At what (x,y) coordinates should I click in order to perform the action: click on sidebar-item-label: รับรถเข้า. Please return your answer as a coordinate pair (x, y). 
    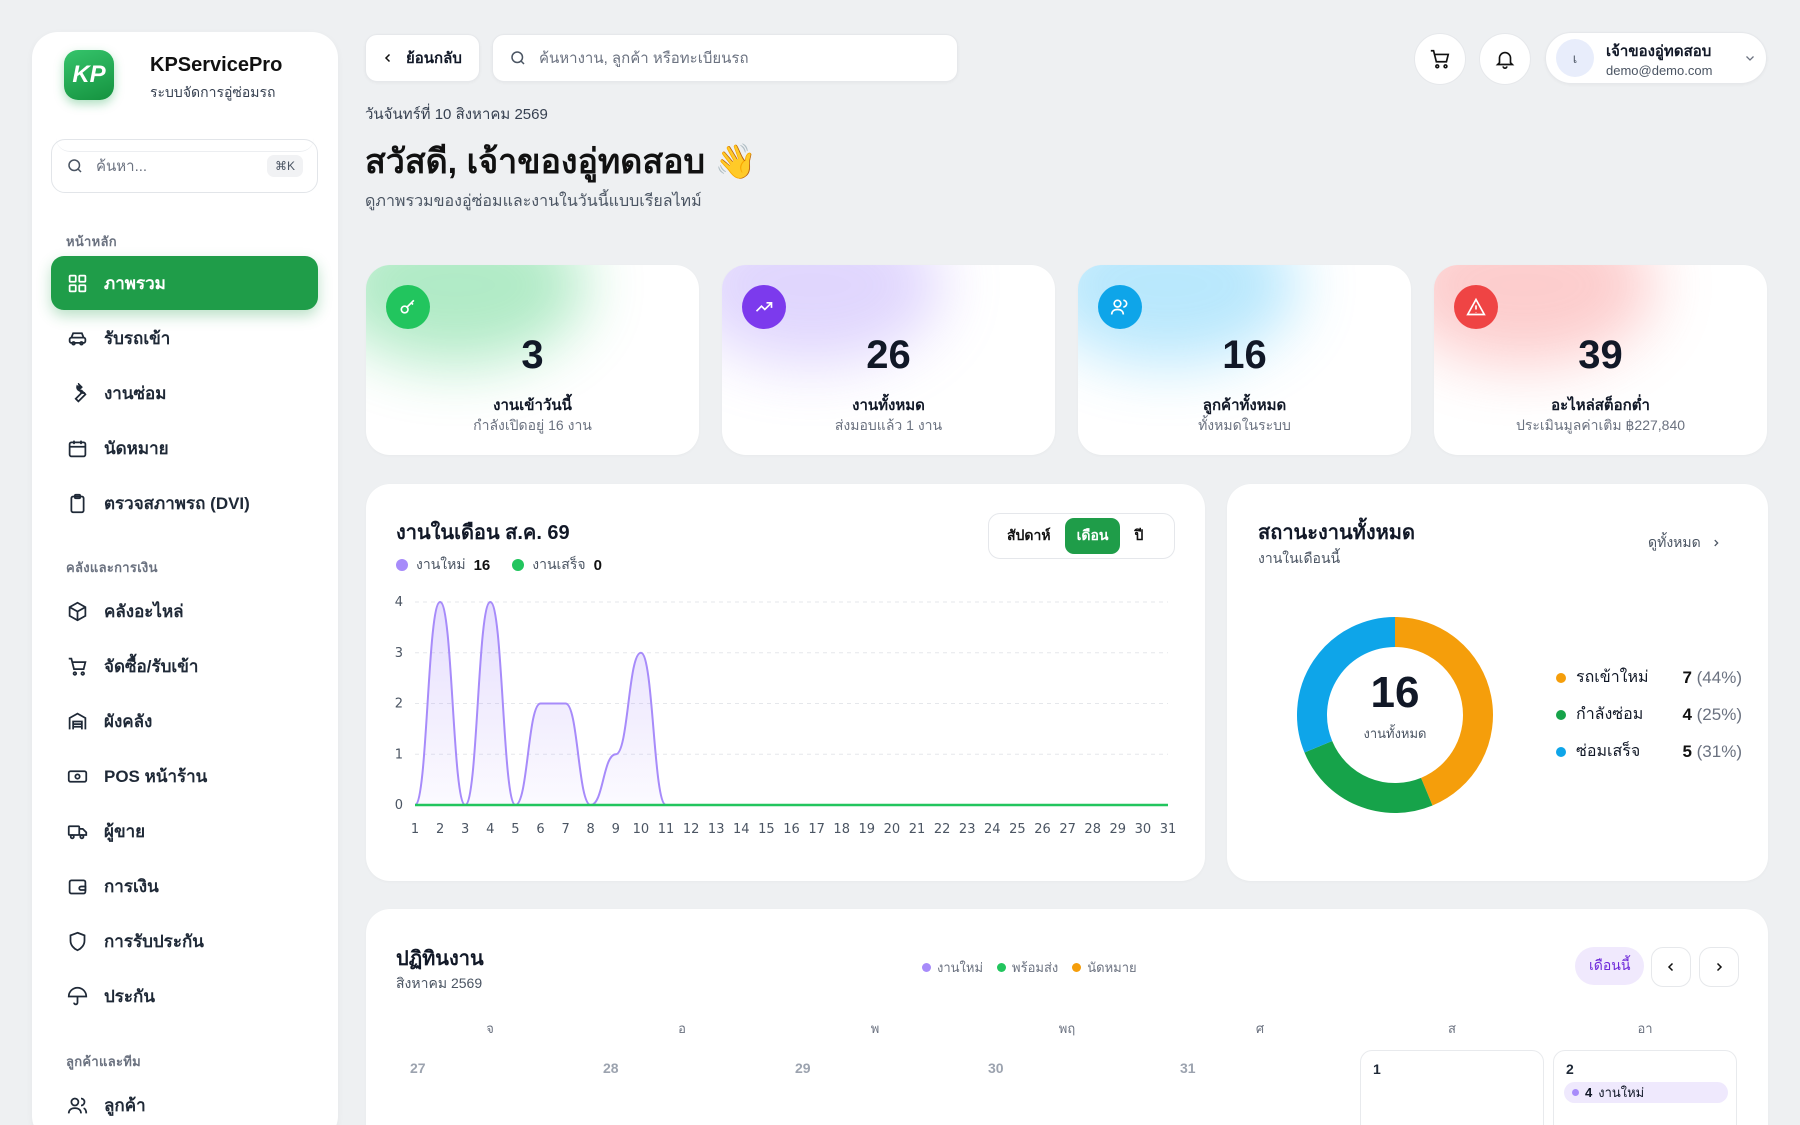
    Looking at the image, I should click on (137, 338).